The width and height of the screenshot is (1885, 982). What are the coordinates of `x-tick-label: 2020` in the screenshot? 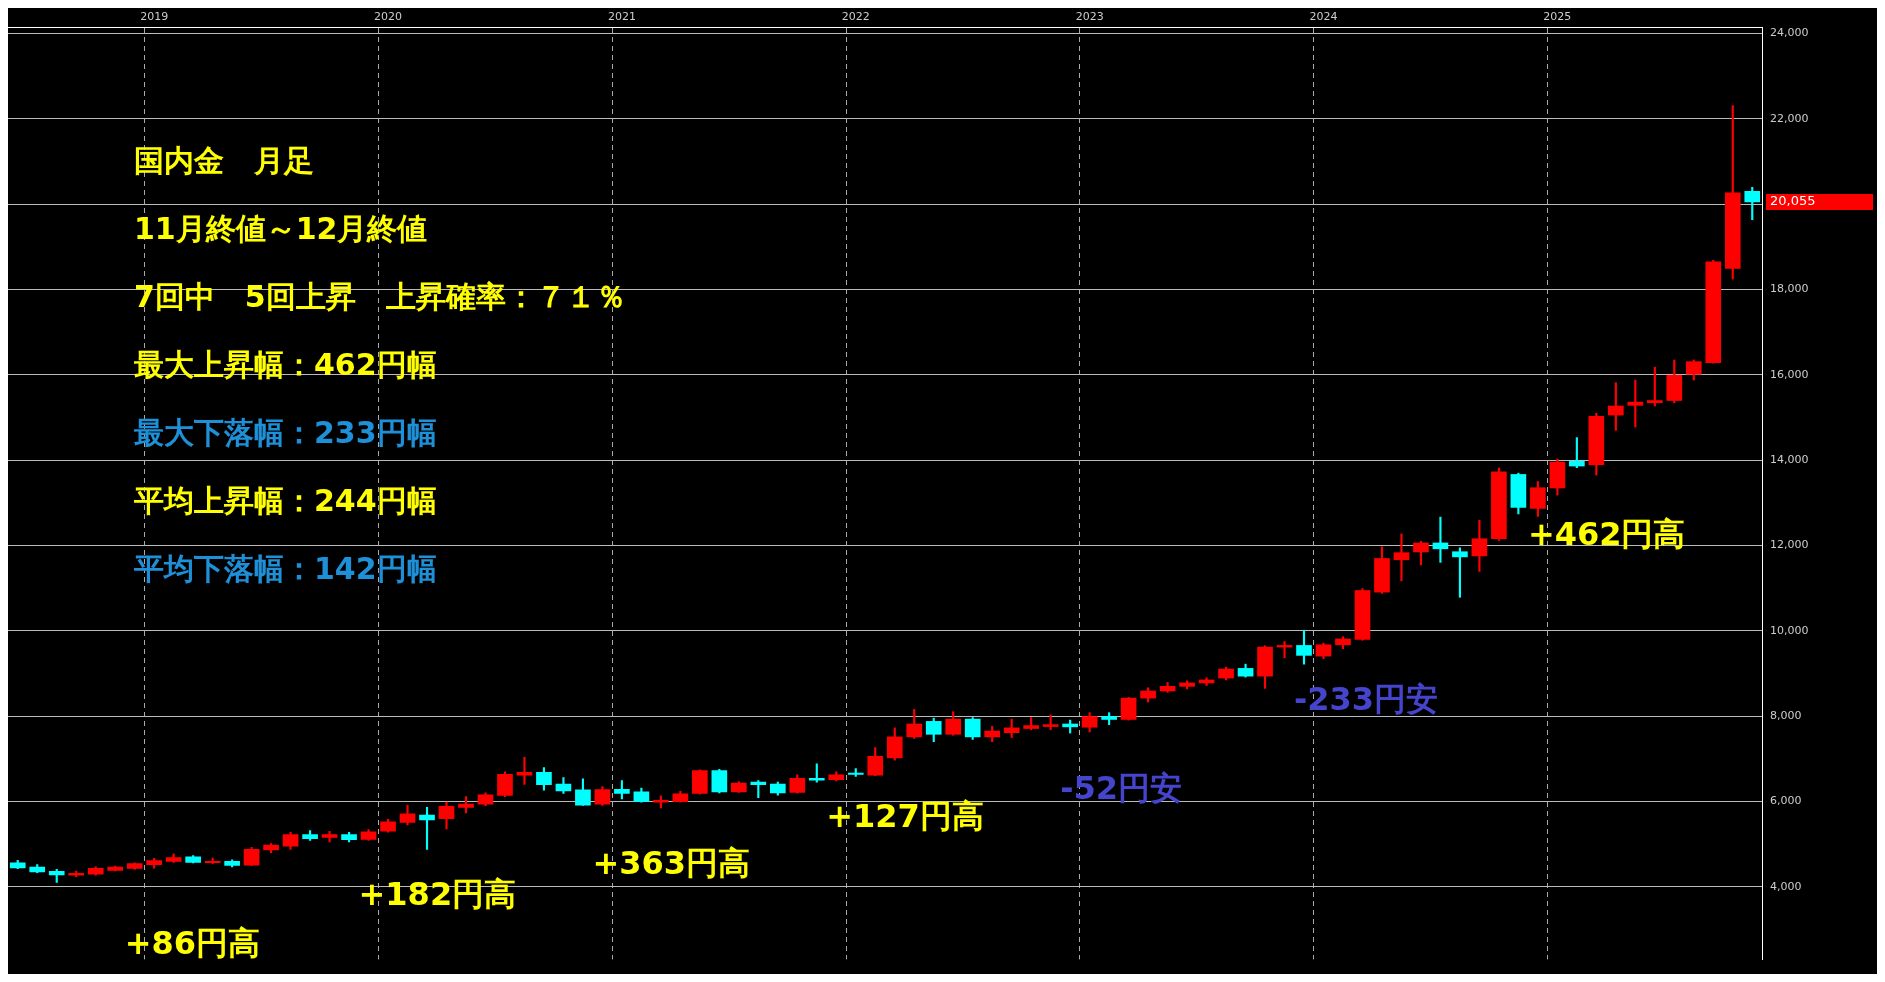 It's located at (388, 17).